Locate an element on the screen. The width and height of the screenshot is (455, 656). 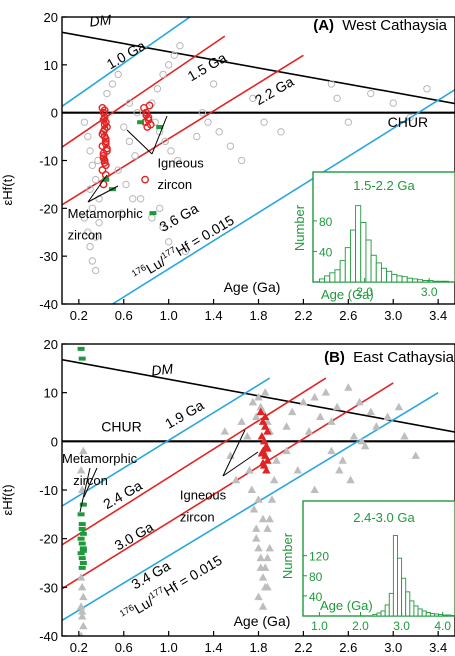
panel-a-inset-y-axis-label: Number is located at coordinates (299, 227).